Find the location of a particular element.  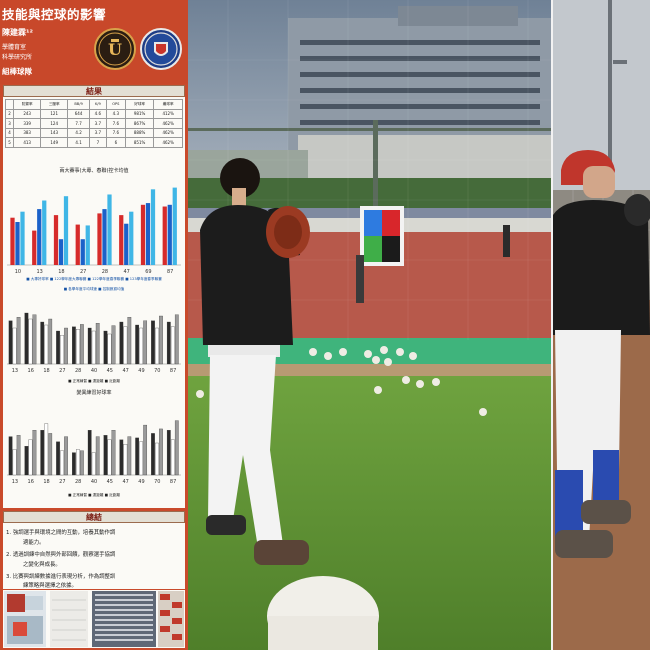

table-row: 2 243 121 644 4.6 4.3 981% 412% is located at coordinates (93, 113).